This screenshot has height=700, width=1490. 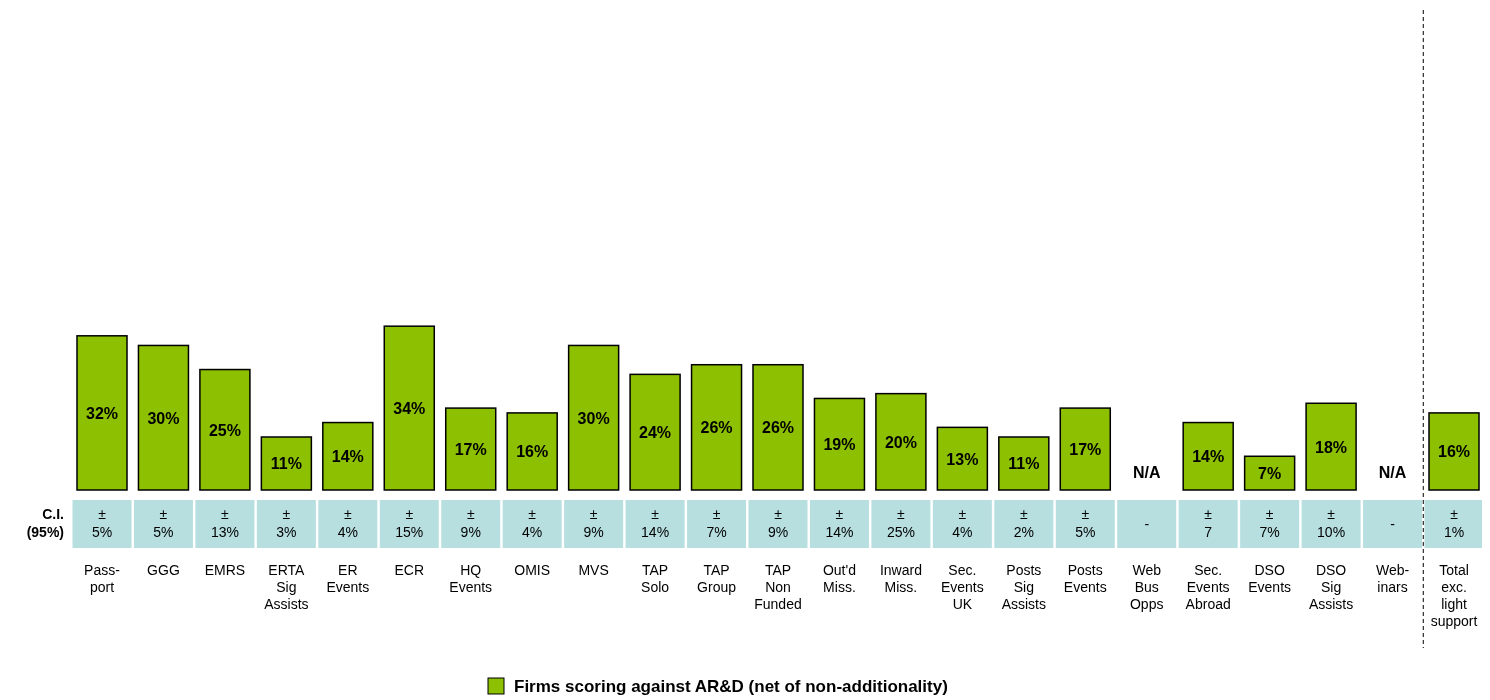 I want to click on text: ± 10%, so click(x=1331, y=523).